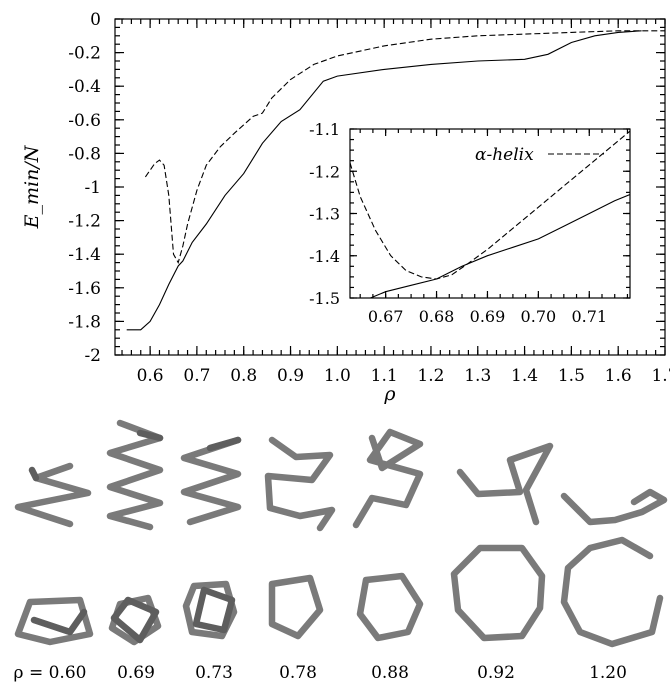 This screenshot has width=670, height=688. I want to click on x-tick-label: 0.70, so click(539, 316).